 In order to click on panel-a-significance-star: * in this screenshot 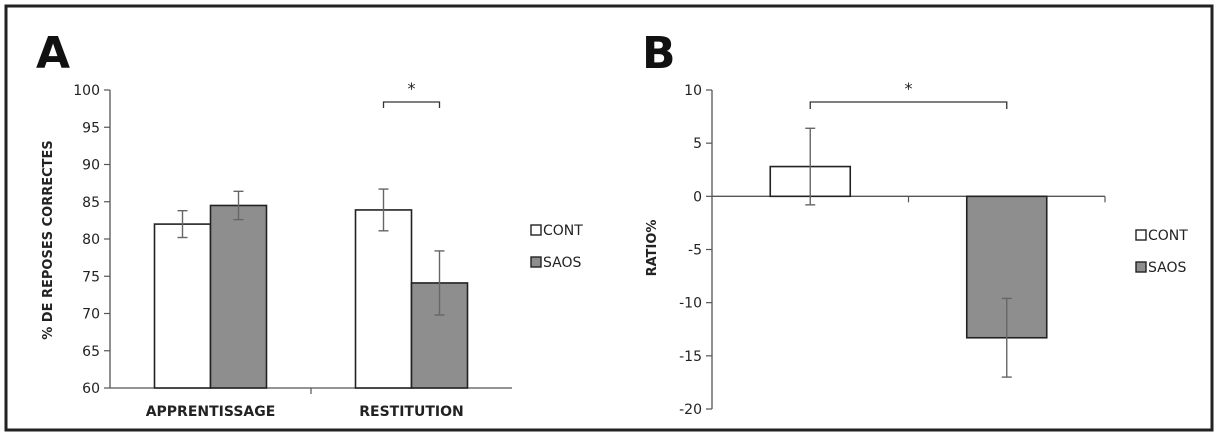, I will do `click(412, 88)`.